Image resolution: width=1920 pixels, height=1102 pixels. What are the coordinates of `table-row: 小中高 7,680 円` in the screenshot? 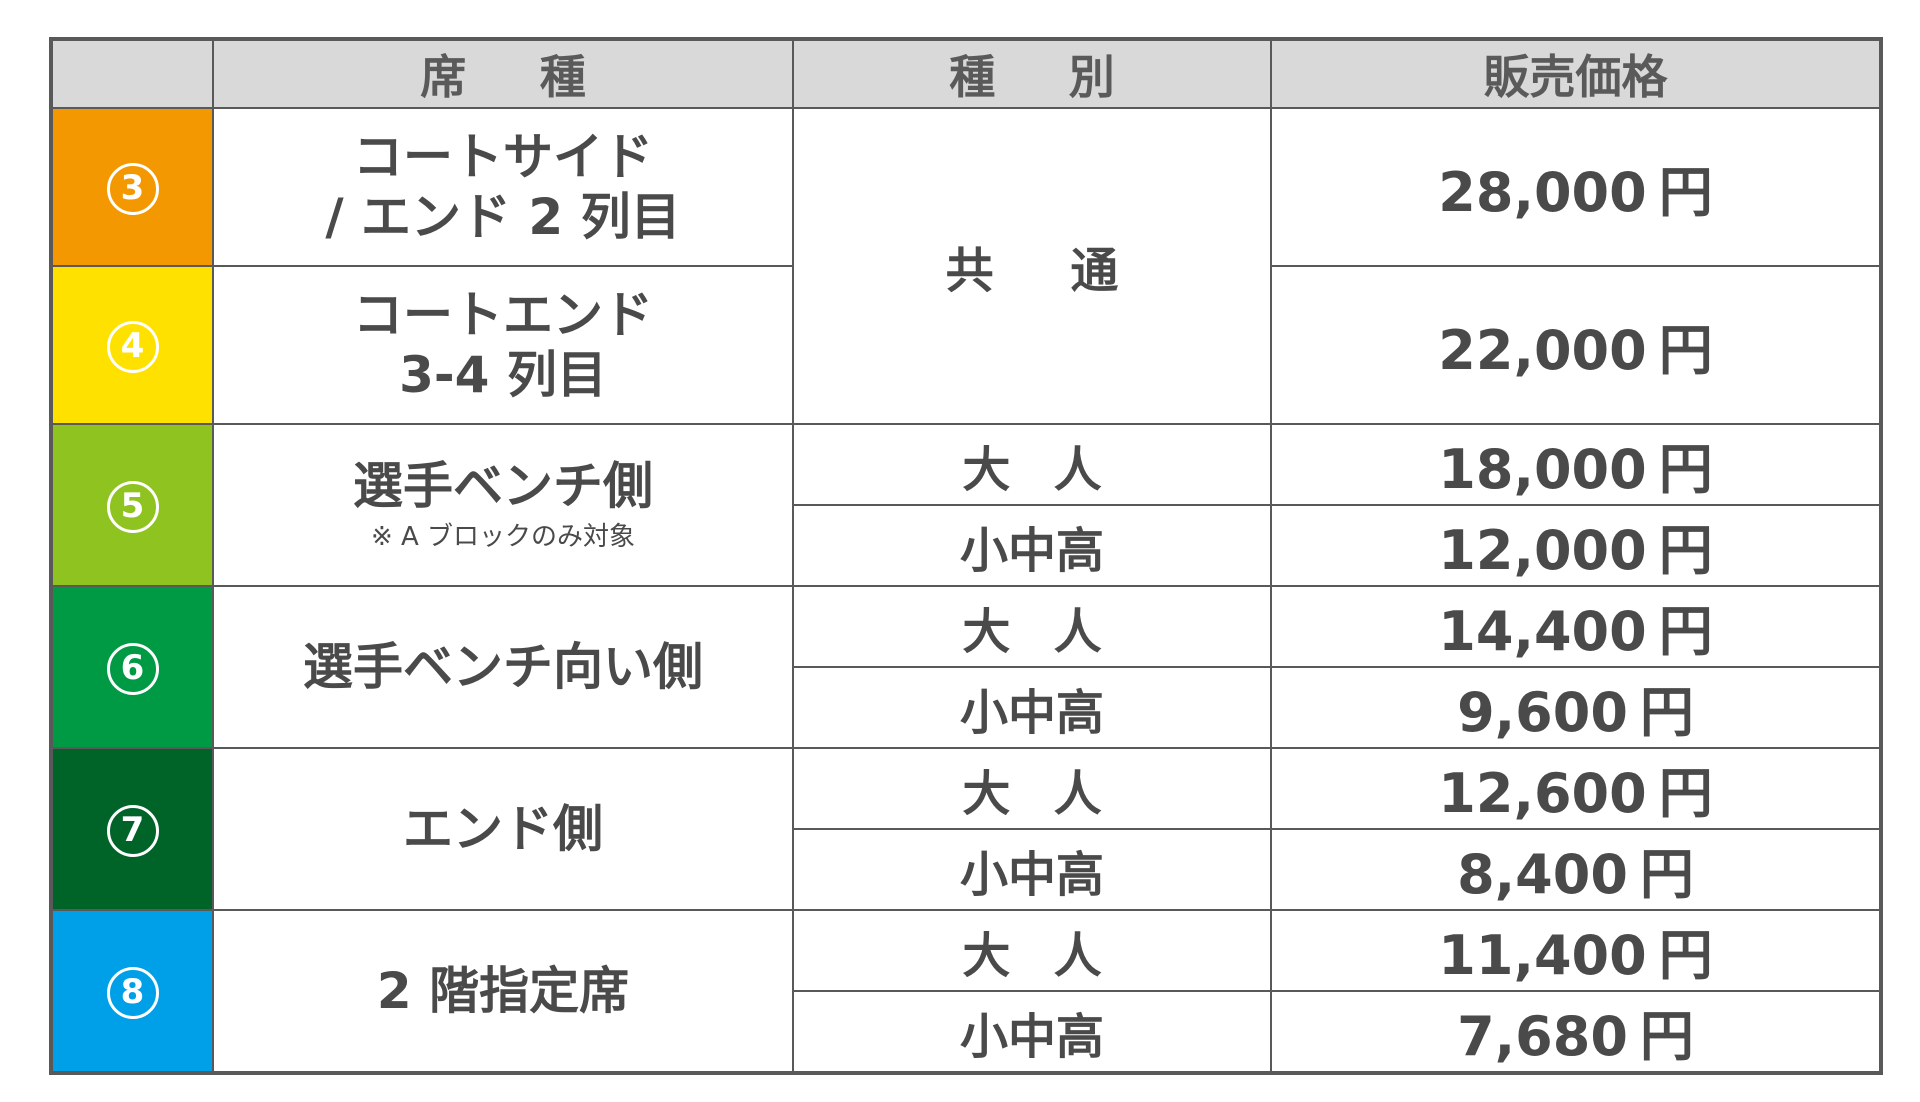 It's located at (966, 1032).